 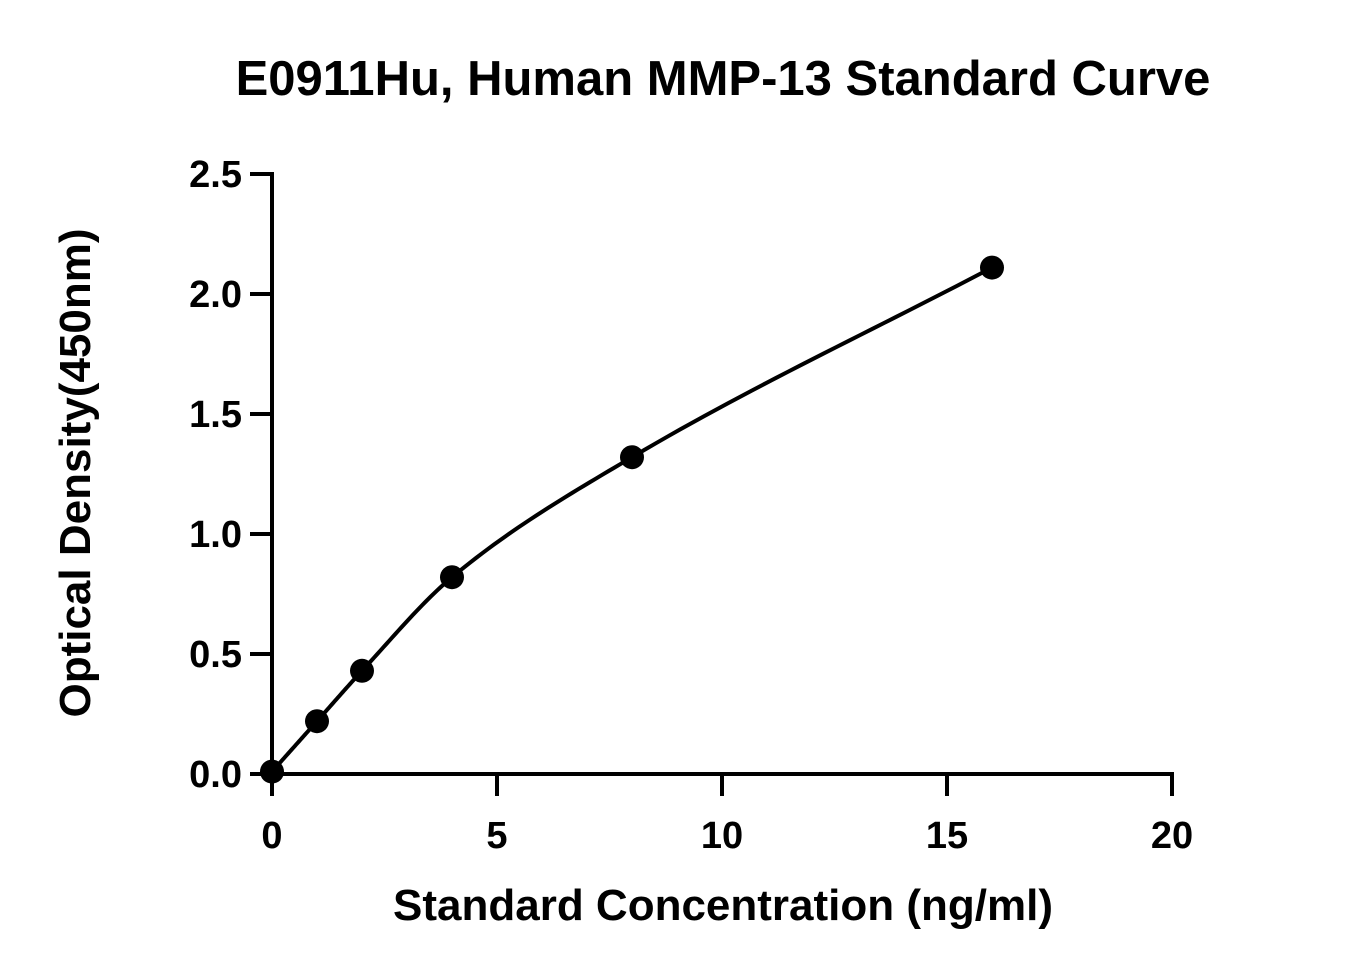 What do you see at coordinates (722, 836) in the screenshot?
I see `x-tick-label: 10` at bounding box center [722, 836].